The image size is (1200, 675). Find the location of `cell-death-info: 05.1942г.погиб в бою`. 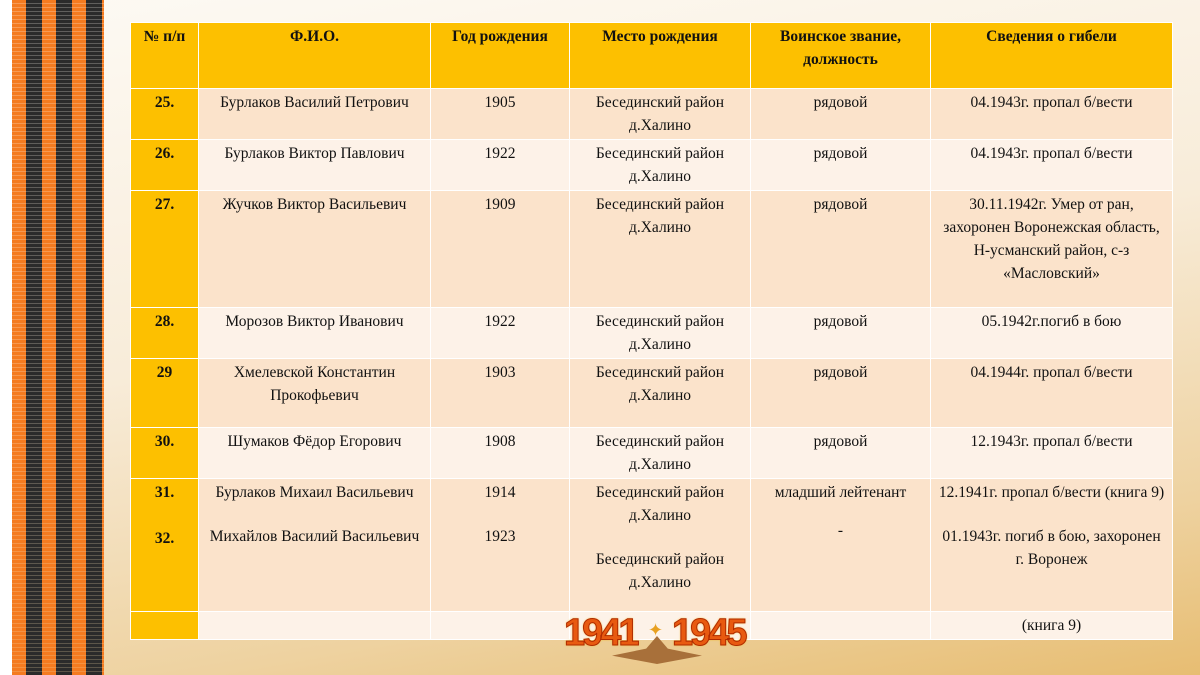

cell-death-info: 05.1942г.погиб в бою is located at coordinates (1051, 333).